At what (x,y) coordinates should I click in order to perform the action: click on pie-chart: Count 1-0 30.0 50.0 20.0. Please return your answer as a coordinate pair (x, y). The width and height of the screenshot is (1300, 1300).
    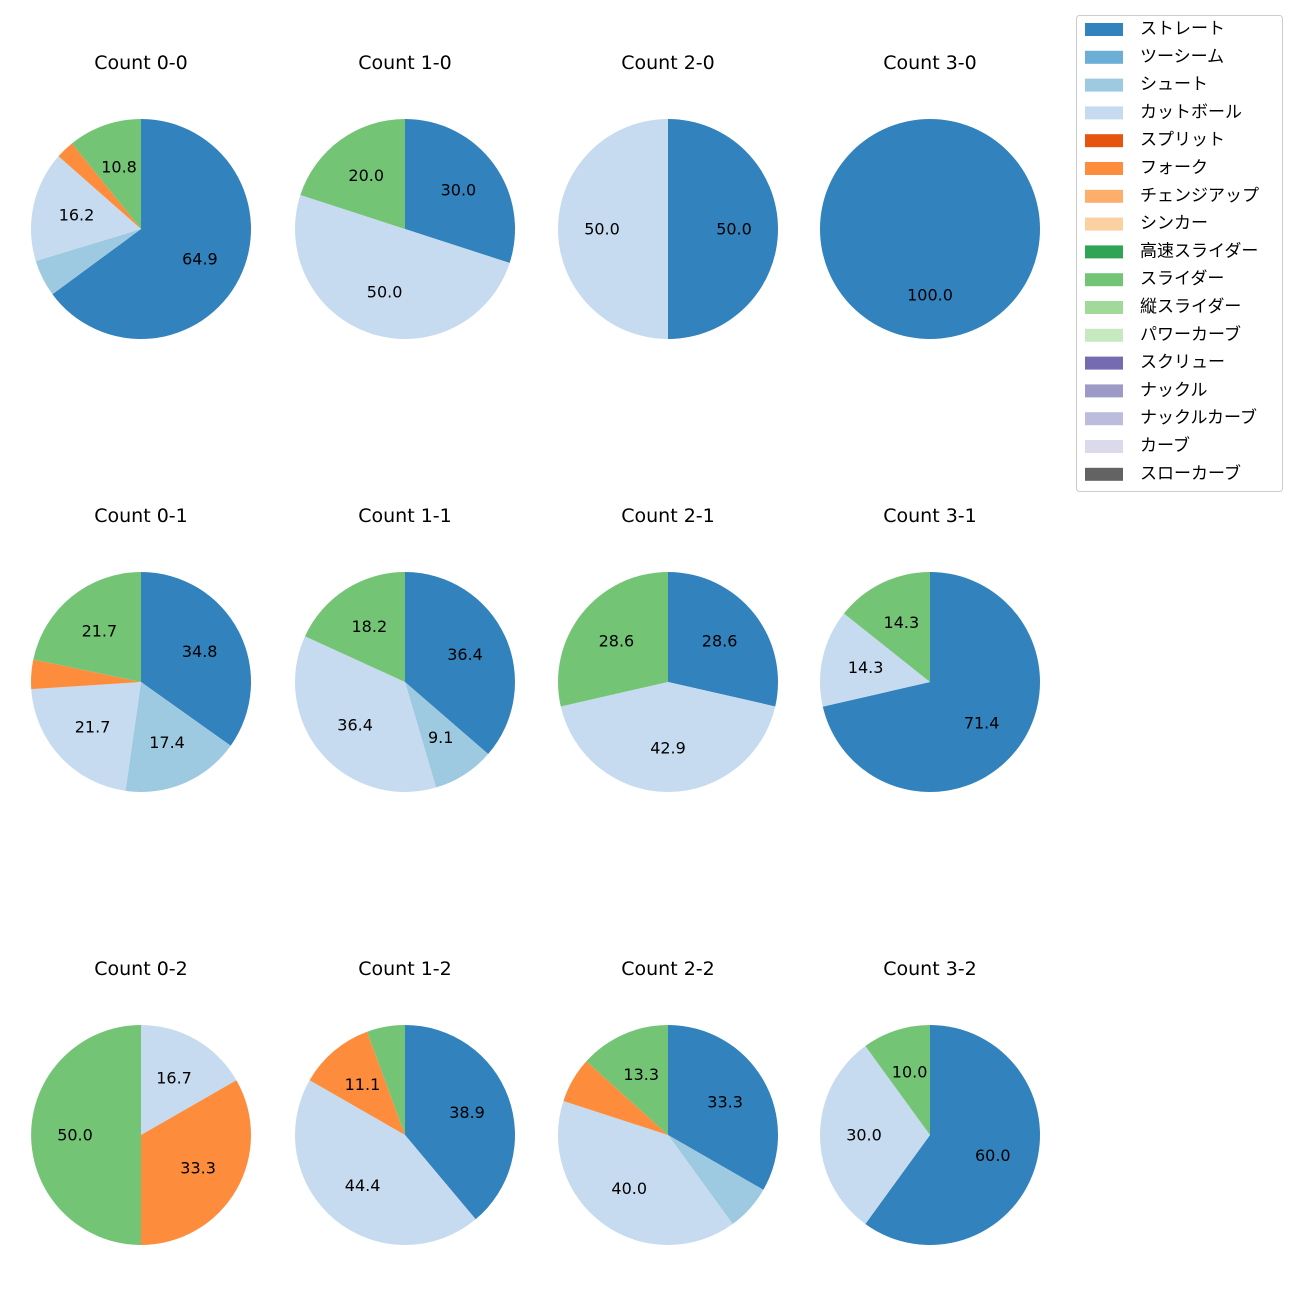
    Looking at the image, I should click on (405, 195).